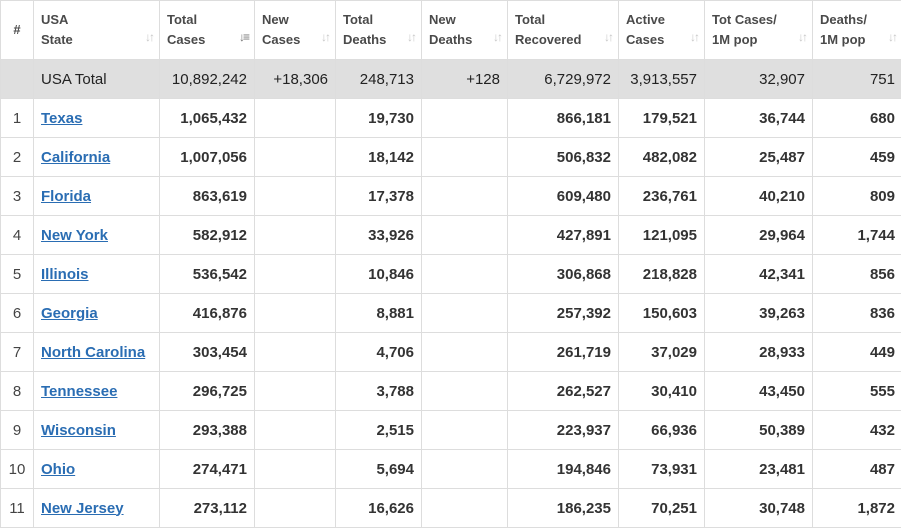 This screenshot has height=528, width=901. What do you see at coordinates (465, 79) in the screenshot?
I see `total-new-deaths: +128` at bounding box center [465, 79].